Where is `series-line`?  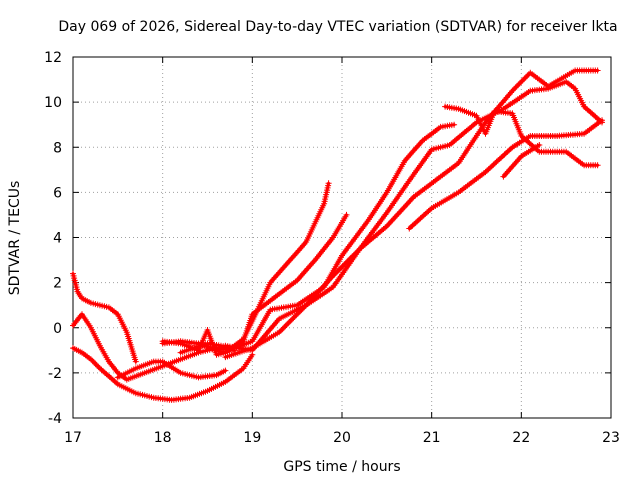 series-line is located at coordinates (246, 268).